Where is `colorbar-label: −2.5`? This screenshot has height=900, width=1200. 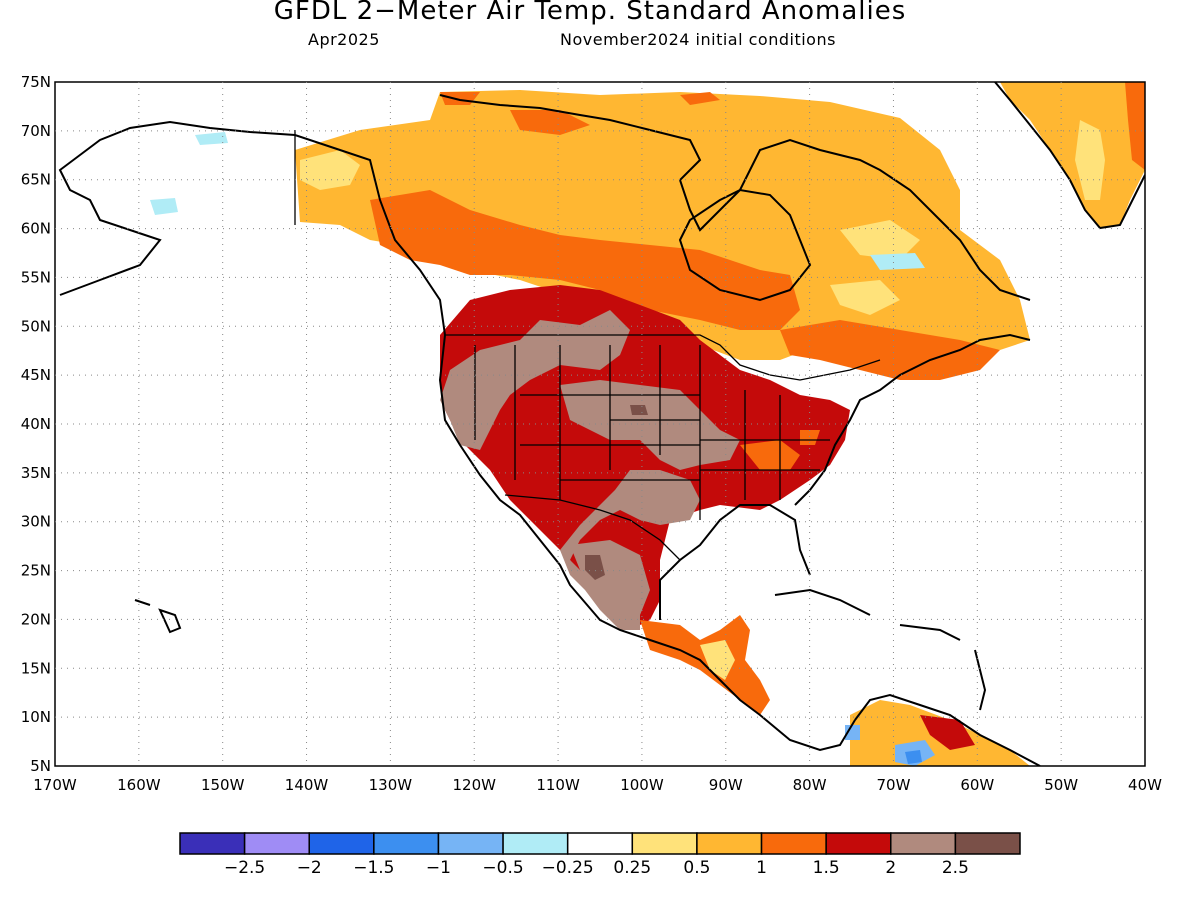 colorbar-label: −2.5 is located at coordinates (244, 868).